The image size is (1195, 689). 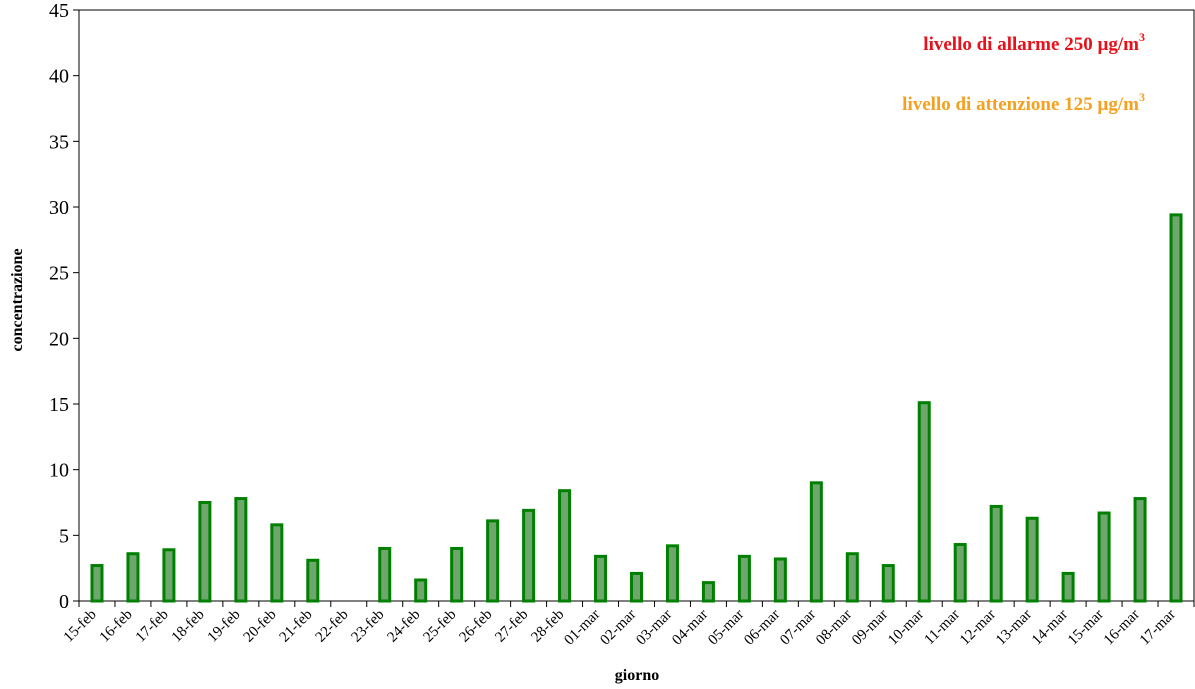 What do you see at coordinates (116, 626) in the screenshot?
I see `x-tick-label: 16-feb` at bounding box center [116, 626].